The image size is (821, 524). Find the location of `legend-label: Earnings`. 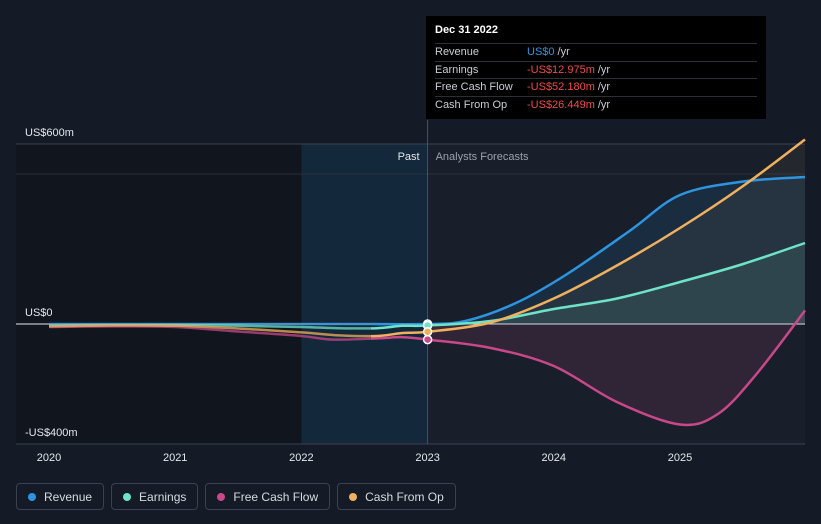

legend-label: Earnings is located at coordinates (163, 496).